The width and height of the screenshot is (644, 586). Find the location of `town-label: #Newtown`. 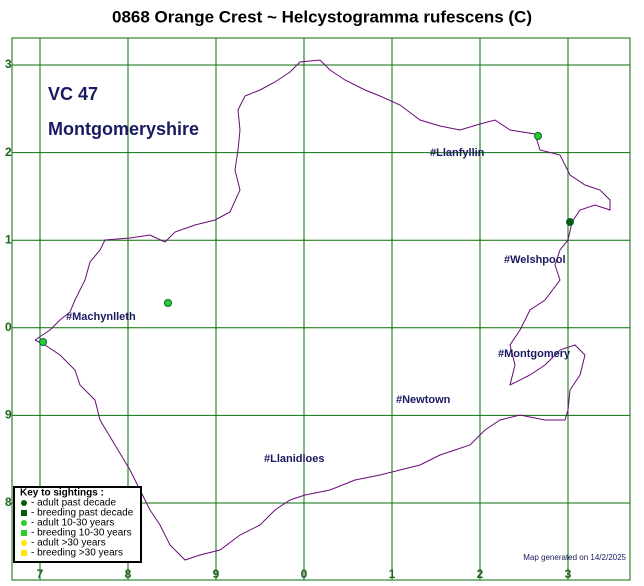

town-label: #Newtown is located at coordinates (423, 400).